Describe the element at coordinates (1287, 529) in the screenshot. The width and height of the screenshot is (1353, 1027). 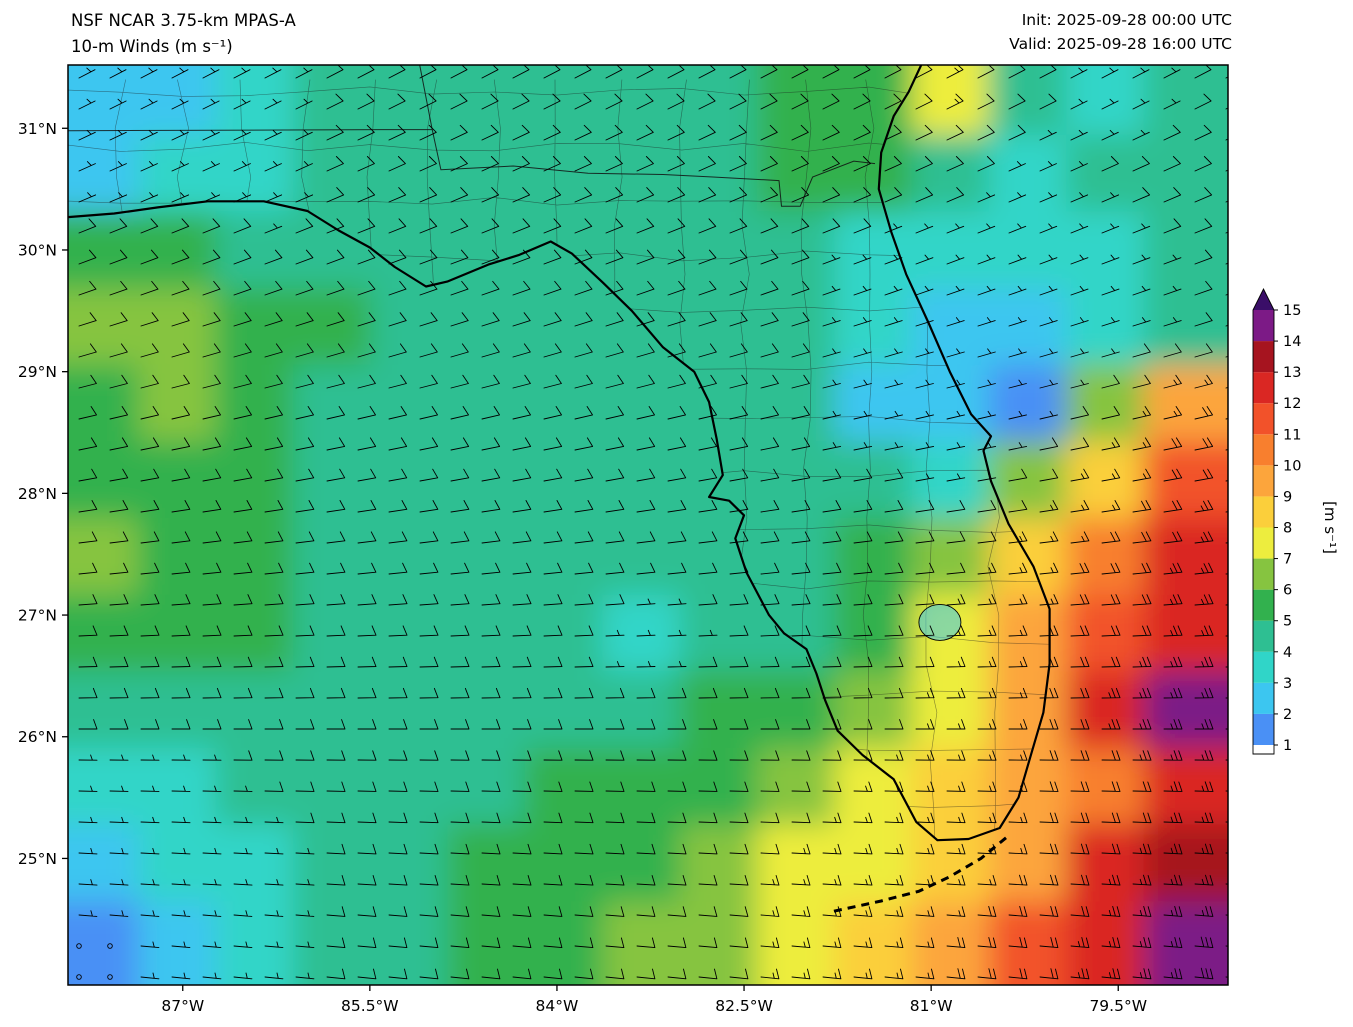
I see `colorbar-tick-label: 8` at that location.